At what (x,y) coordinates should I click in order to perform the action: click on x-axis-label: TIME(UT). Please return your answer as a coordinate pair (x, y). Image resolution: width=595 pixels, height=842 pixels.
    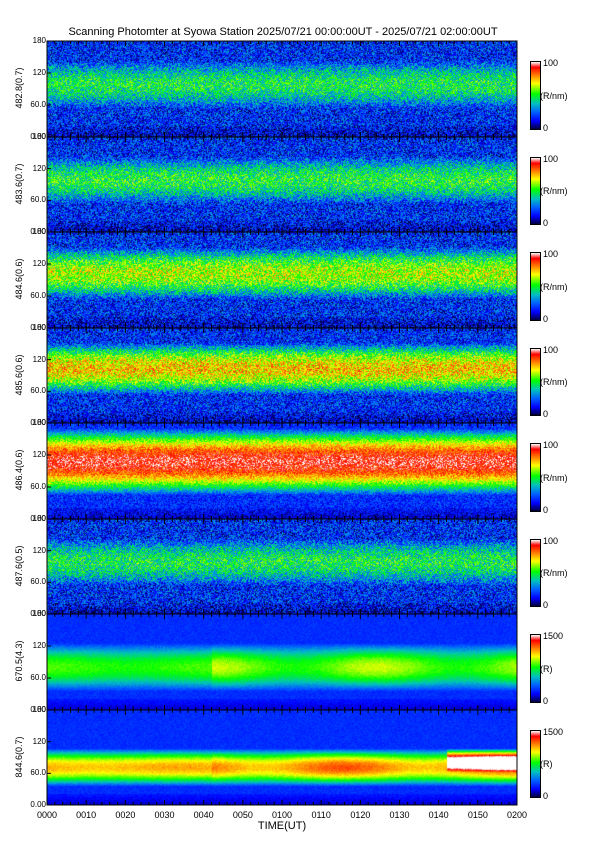
    Looking at the image, I should click on (282, 826).